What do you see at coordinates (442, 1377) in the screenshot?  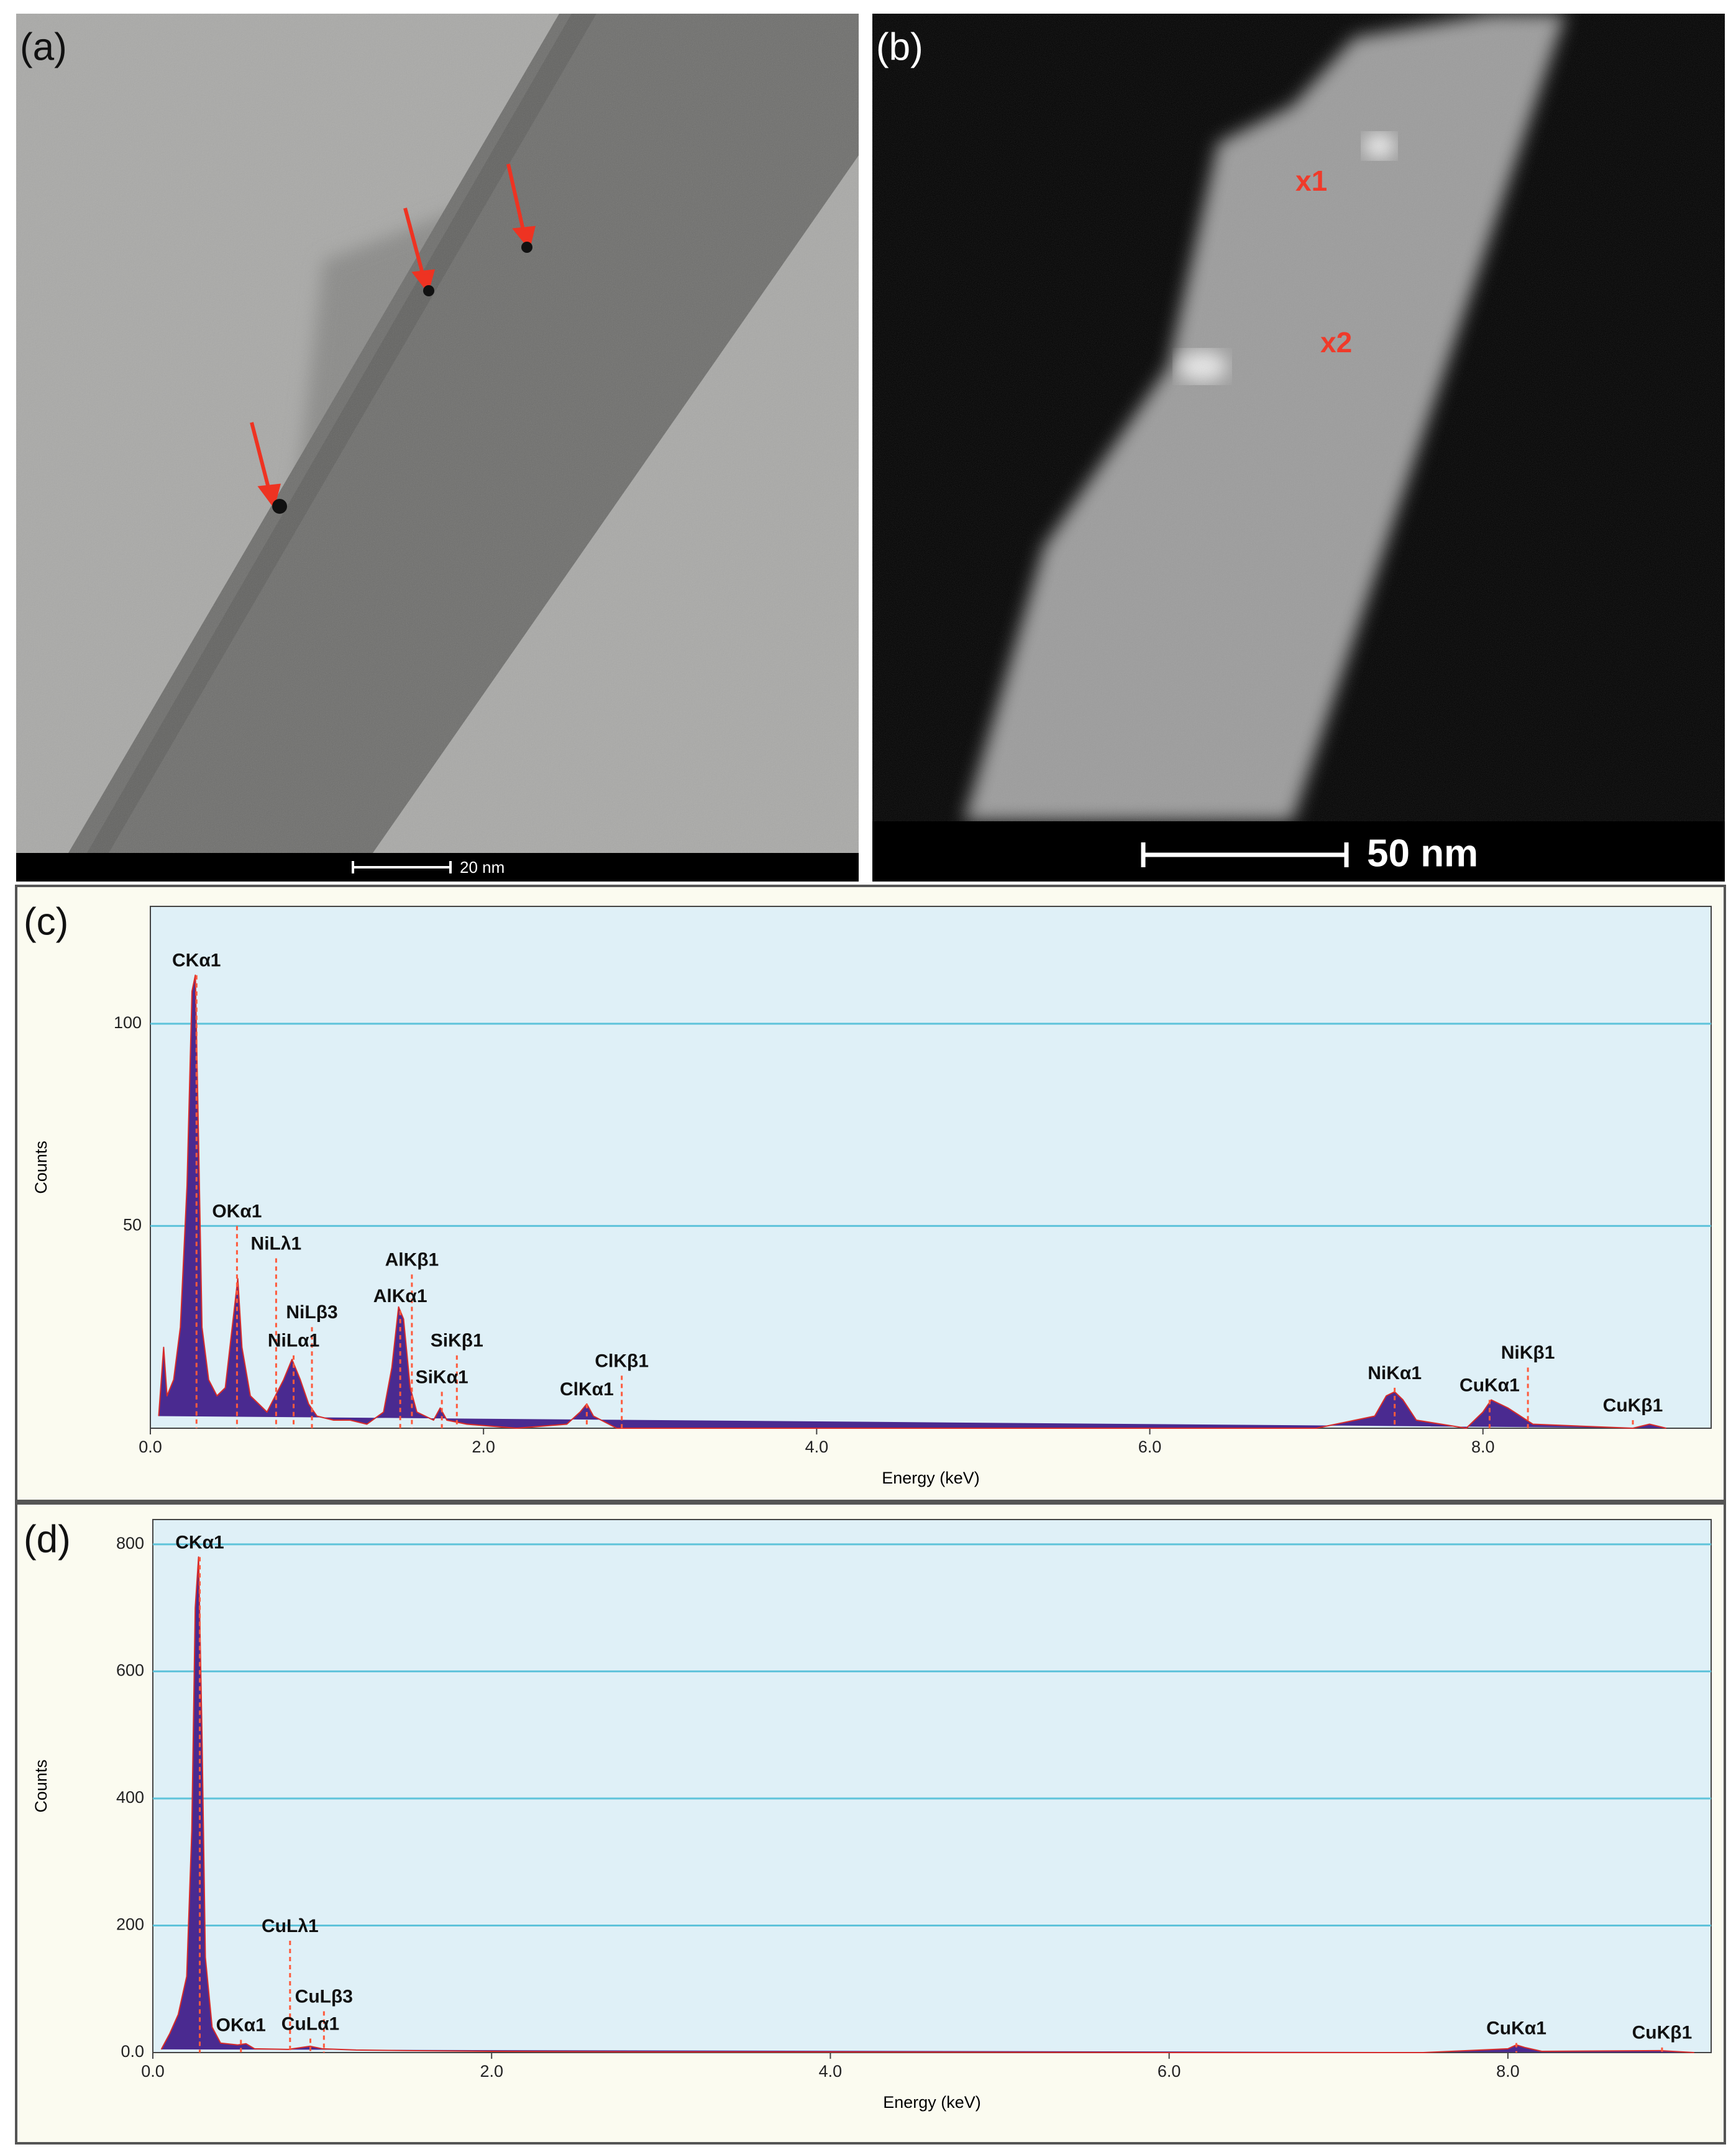 I see `peak-label: SiKα1` at bounding box center [442, 1377].